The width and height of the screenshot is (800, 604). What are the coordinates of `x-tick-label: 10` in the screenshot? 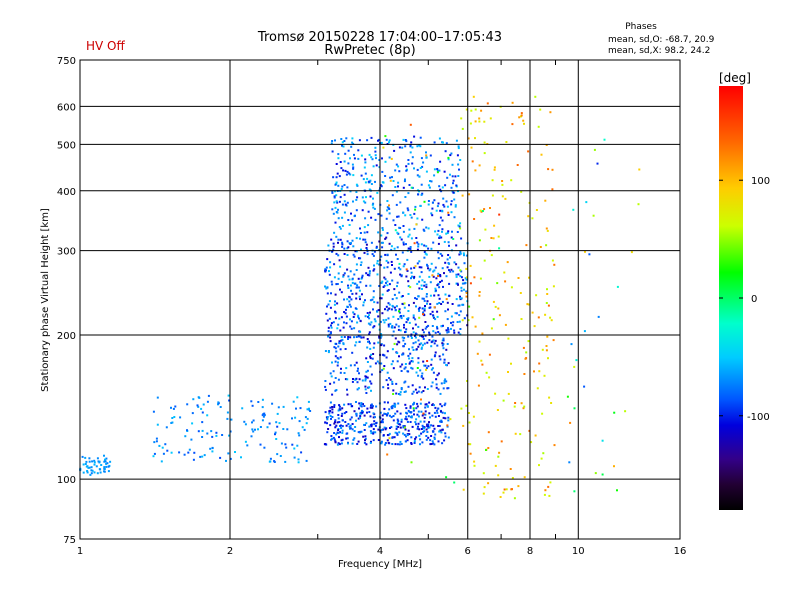 It's located at (578, 551).